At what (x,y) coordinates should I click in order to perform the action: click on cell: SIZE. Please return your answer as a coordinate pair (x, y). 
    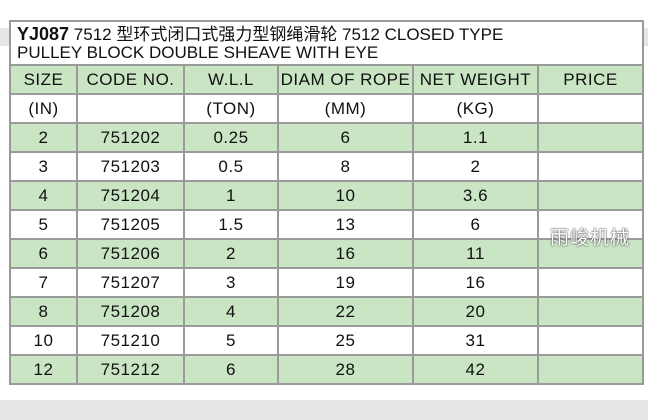
    Looking at the image, I should click on (44, 80).